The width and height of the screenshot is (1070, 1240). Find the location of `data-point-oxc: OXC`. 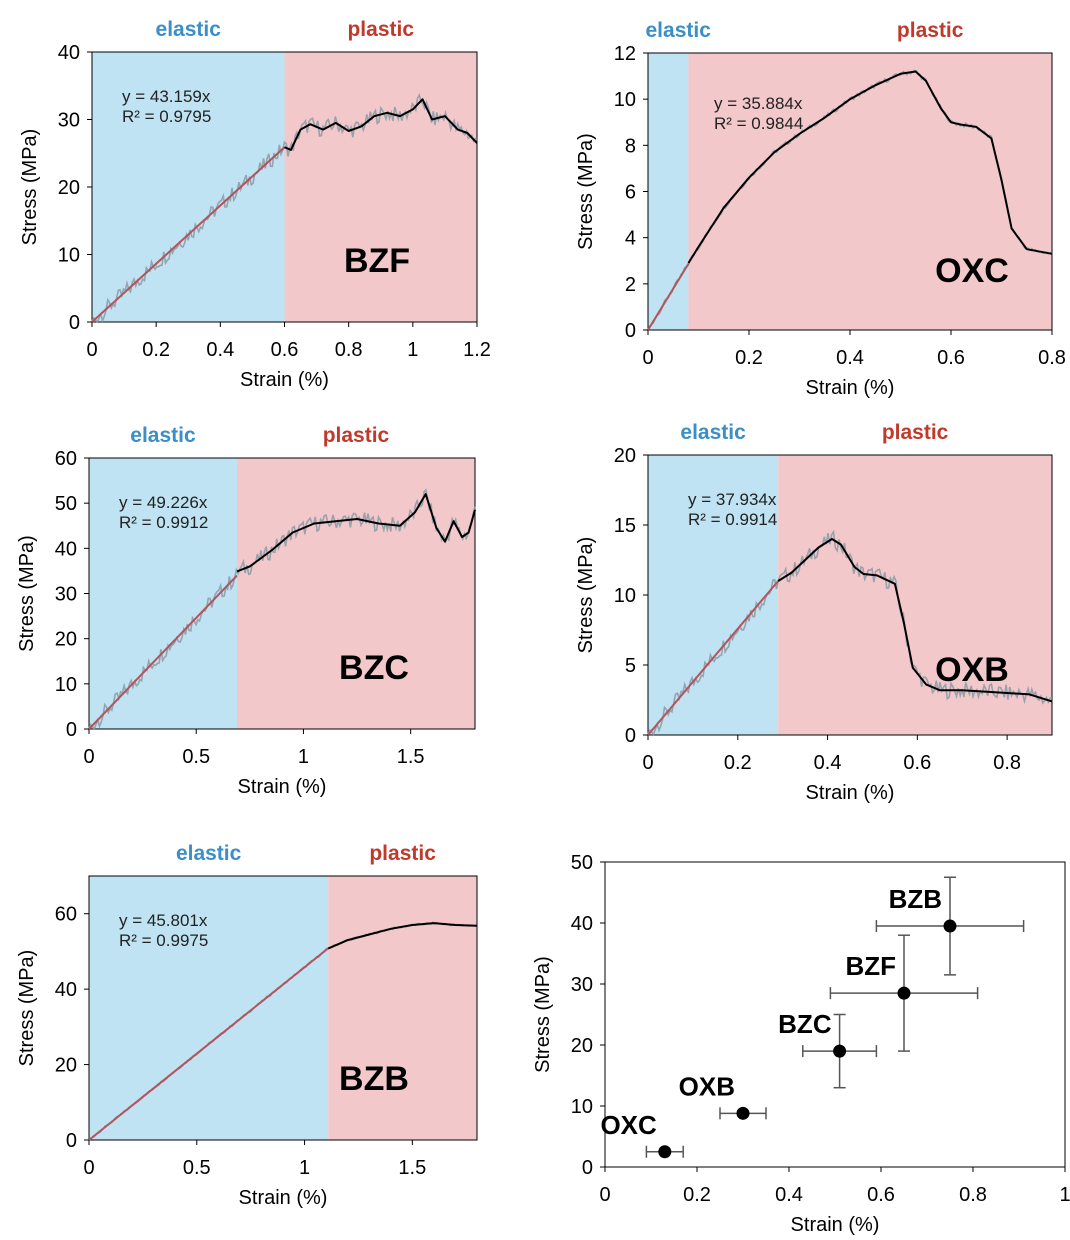

data-point-oxc: OXC is located at coordinates (642, 1134).